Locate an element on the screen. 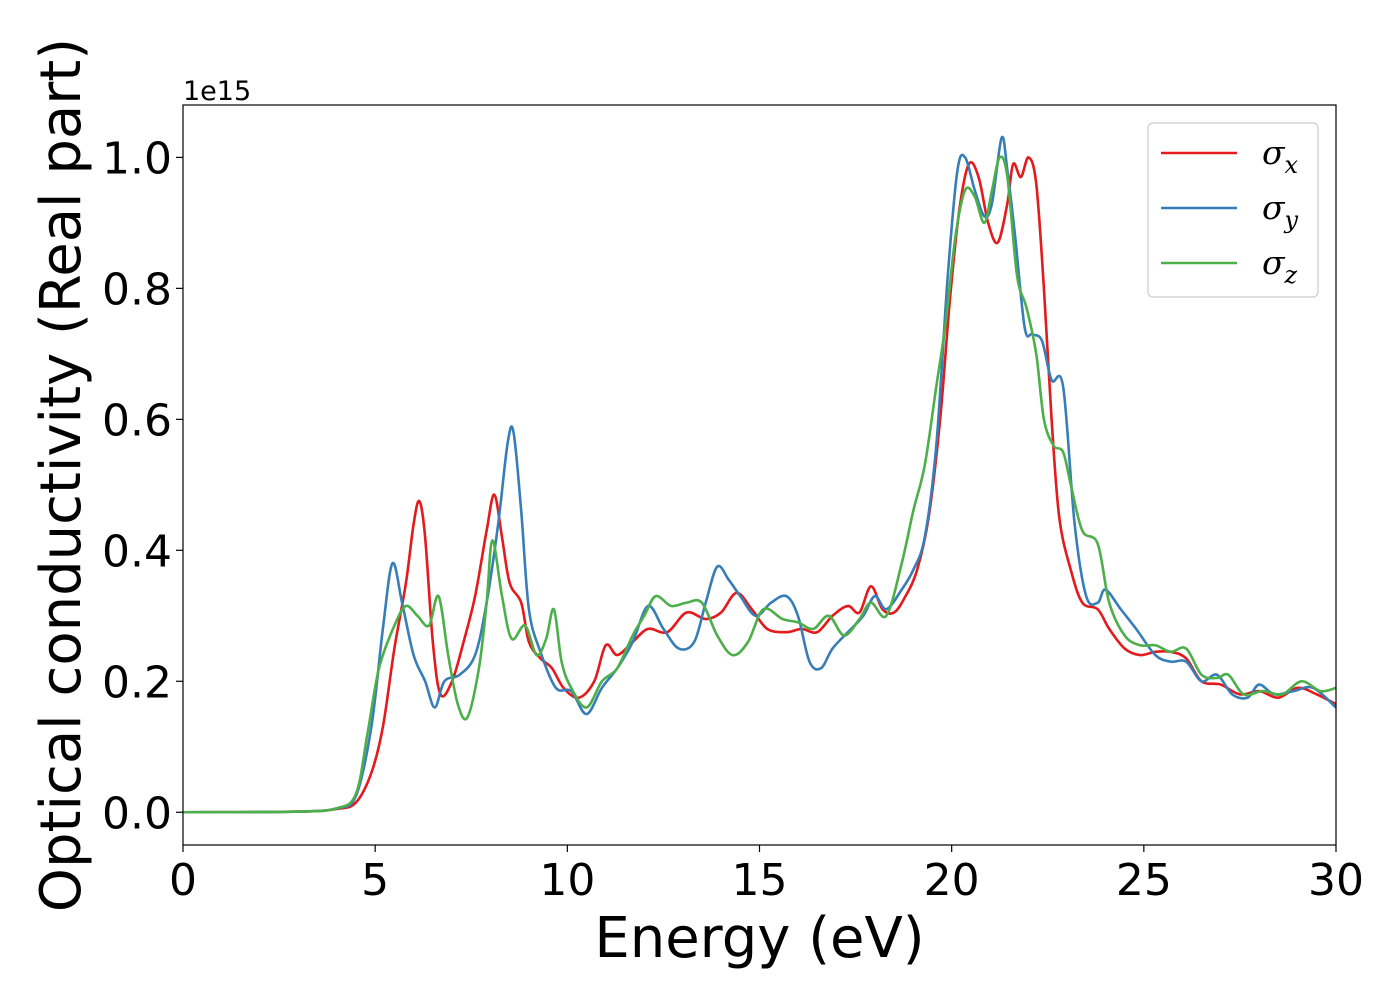 The image size is (1400, 1000). x-tick-label: 10 is located at coordinates (567, 880).